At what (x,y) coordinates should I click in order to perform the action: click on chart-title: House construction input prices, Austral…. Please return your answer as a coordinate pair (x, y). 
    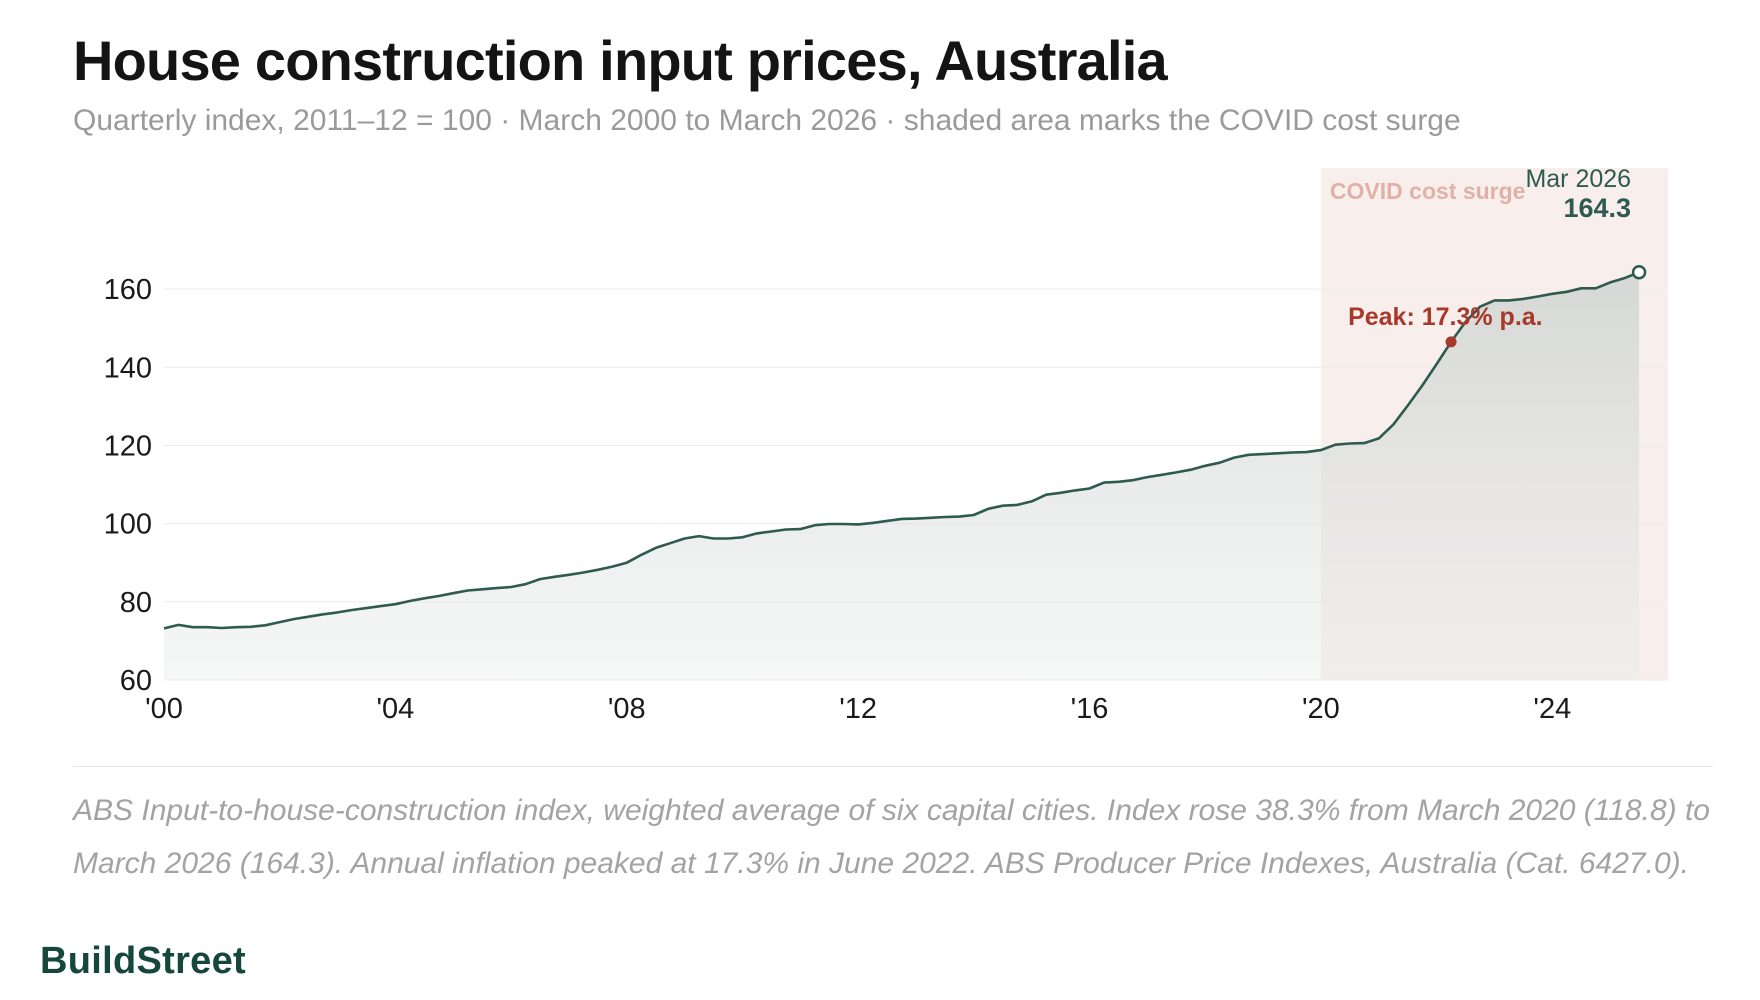
    Looking at the image, I should click on (620, 60).